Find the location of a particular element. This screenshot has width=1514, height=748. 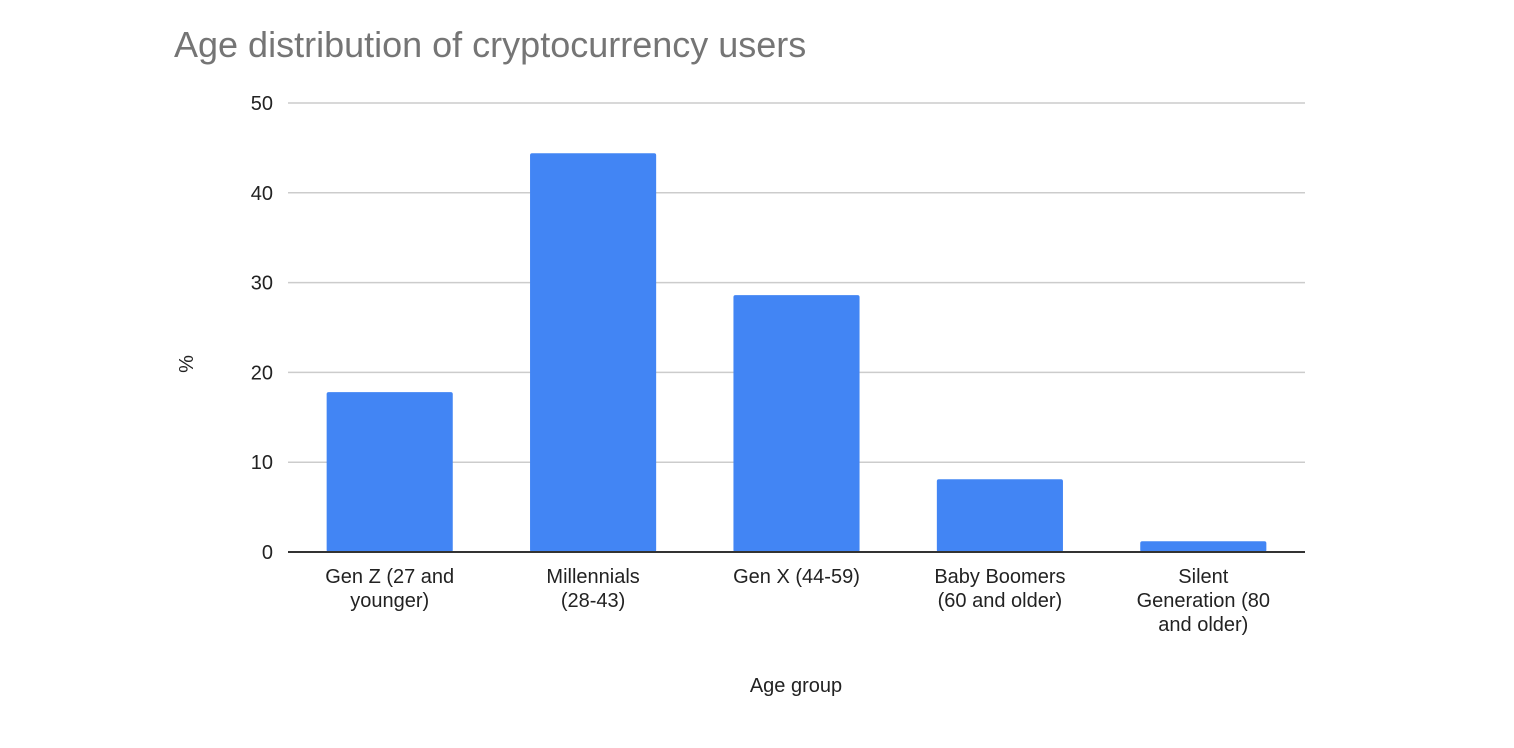

x-tick-label: Gen Z (27 and younger) is located at coordinates (389, 589).